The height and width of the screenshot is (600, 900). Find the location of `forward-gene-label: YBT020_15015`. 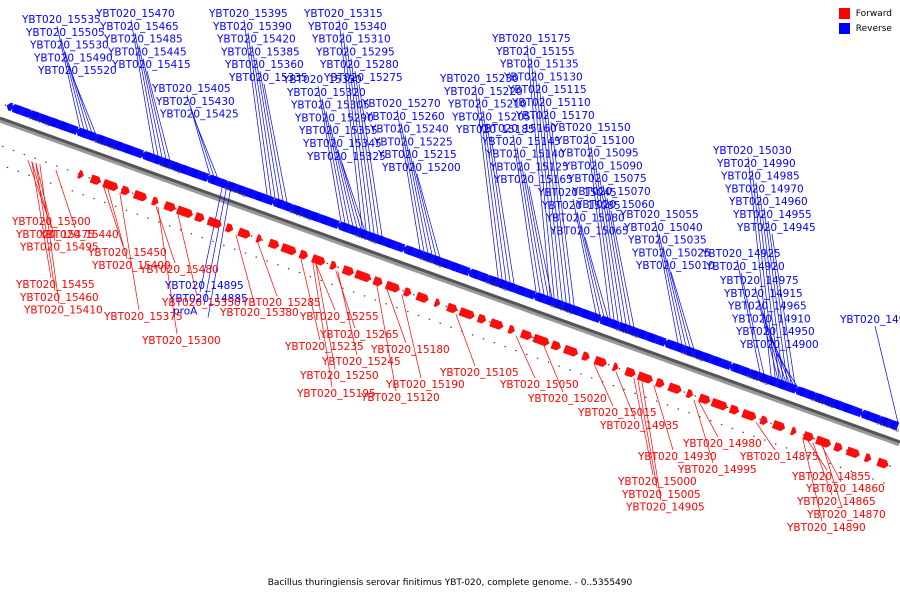

forward-gene-label: YBT020_15015 is located at coordinates (617, 413).